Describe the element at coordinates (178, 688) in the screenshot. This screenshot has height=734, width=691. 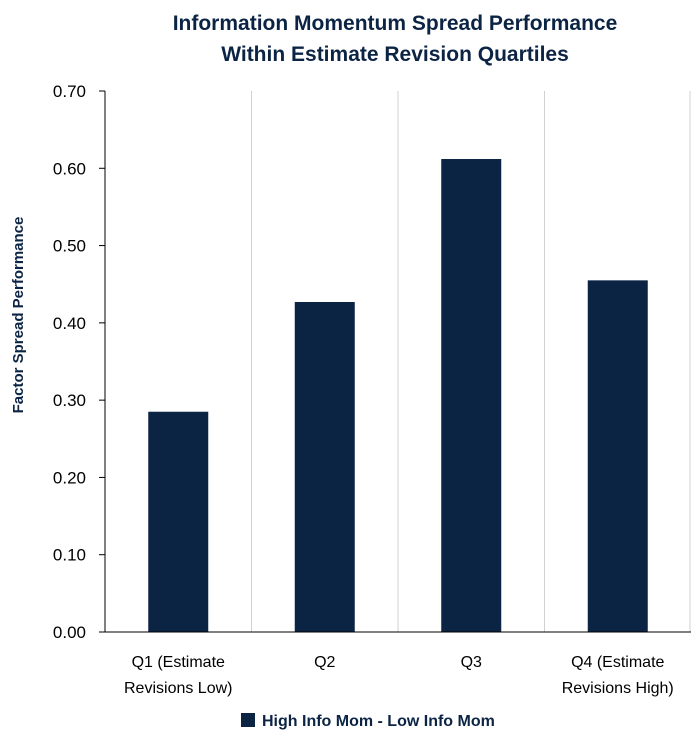
I see `x-category-label: Revisions Low)` at that location.